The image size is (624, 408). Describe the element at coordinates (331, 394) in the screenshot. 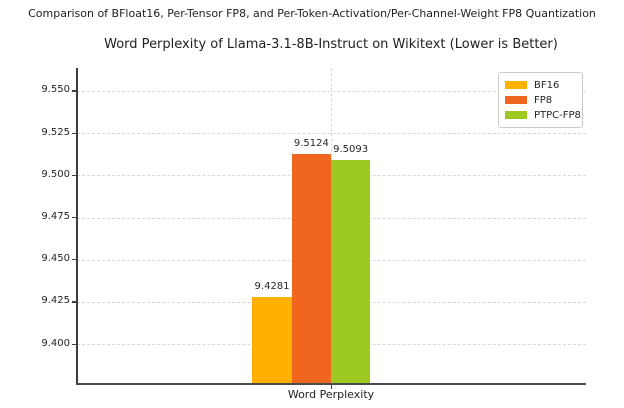

I see `x-axis-label: Word Perplexity` at that location.